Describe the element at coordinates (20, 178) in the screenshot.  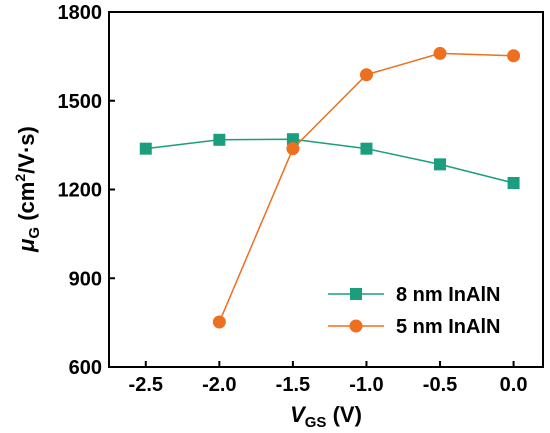
I see `y-axis-superscript: 2` at that location.